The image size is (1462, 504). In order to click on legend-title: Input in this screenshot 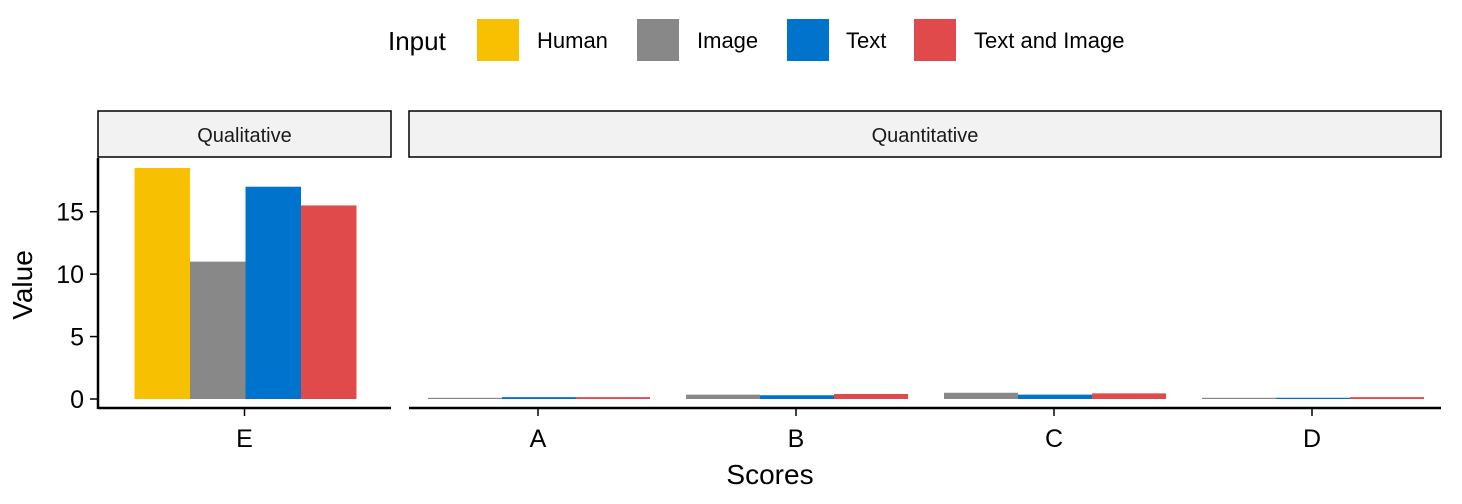, I will do `click(417, 41)`.